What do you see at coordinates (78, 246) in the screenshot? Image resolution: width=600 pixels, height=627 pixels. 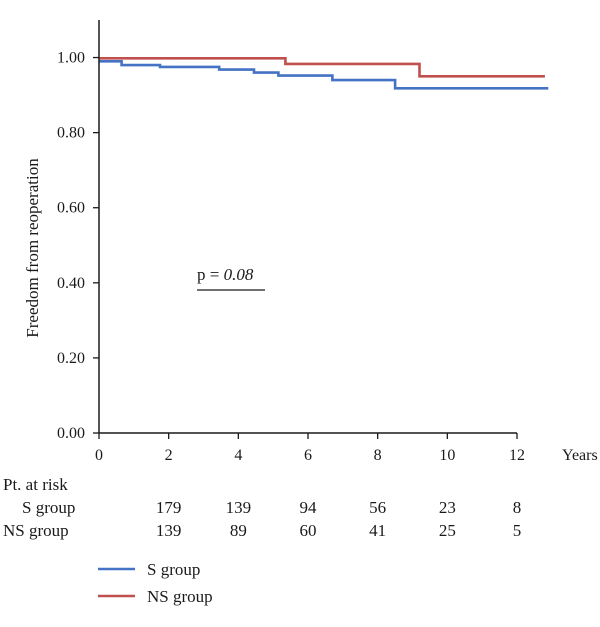 I see `y-axis-ticks: 0.00 0.20 0.40 0.60 0.80 1.00` at bounding box center [78, 246].